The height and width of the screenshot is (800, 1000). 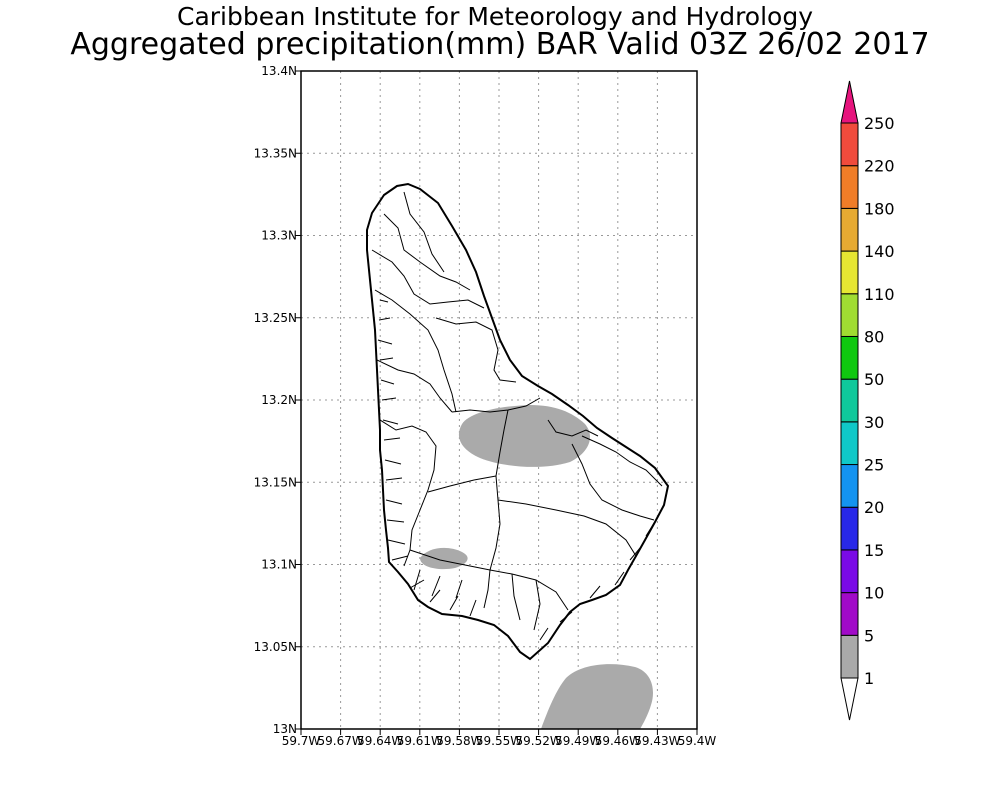 I want to click on colorbar-label: 30, so click(x=874, y=422).